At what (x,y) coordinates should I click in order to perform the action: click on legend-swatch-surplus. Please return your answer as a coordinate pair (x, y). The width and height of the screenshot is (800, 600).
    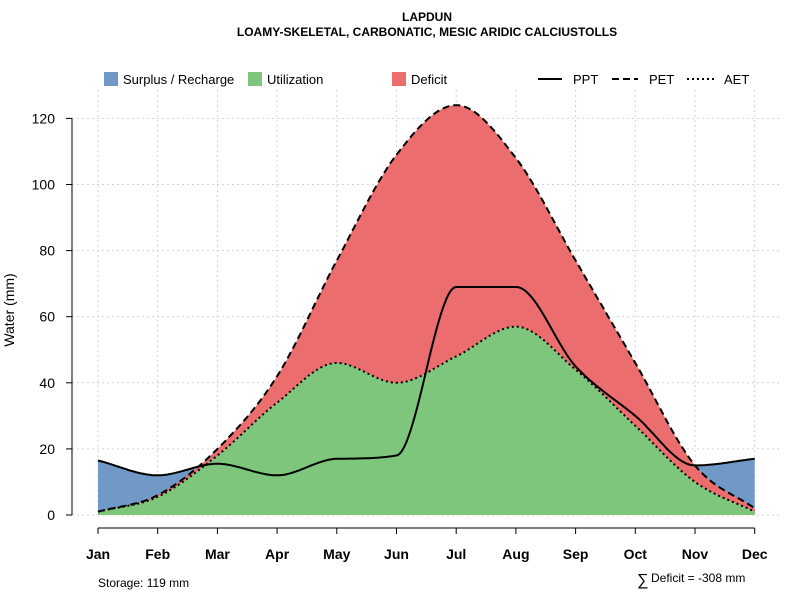
    Looking at the image, I should click on (111, 79).